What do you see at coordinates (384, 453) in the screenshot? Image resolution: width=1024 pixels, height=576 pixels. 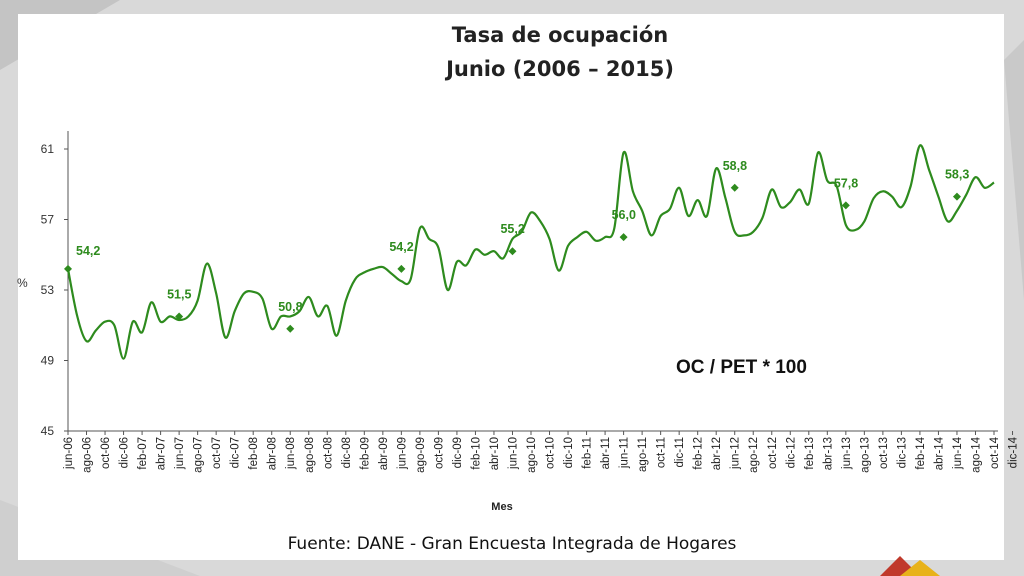 I see `x-tick-label: abr-09` at bounding box center [384, 453].